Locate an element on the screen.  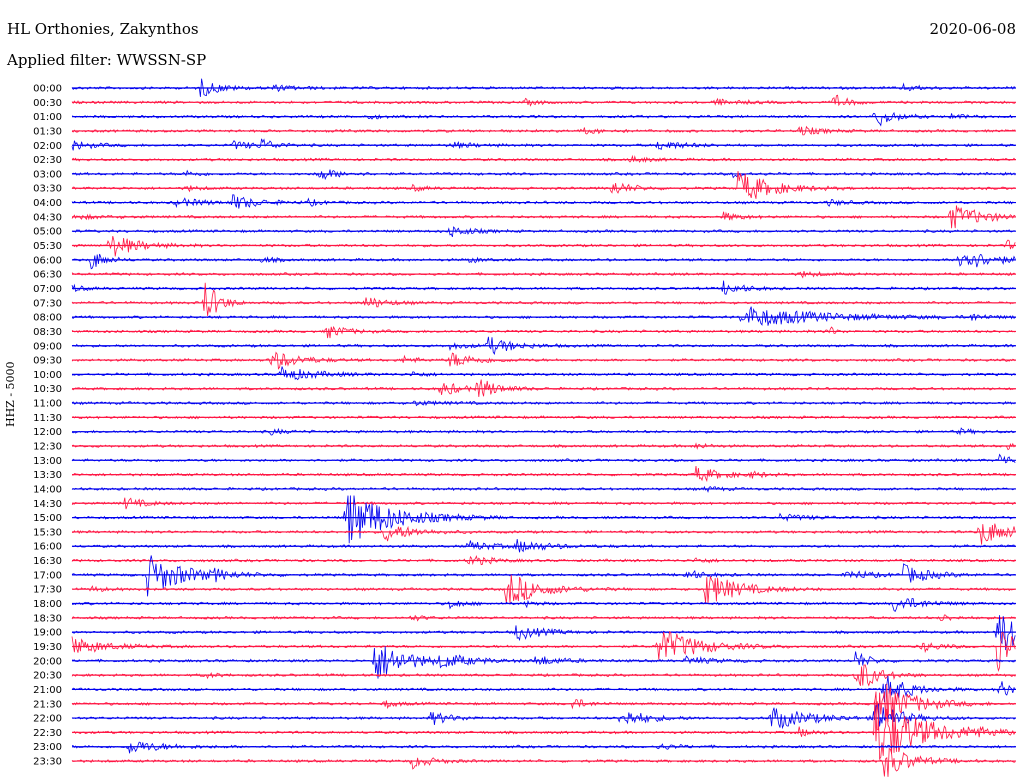
trace-row: 03:30 is located at coordinates (524, 185).